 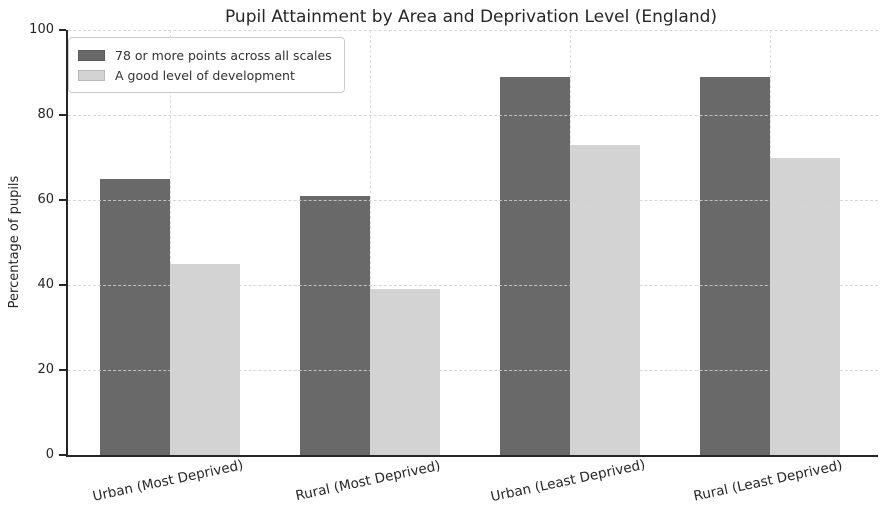 I want to click on bar-series2-group3, so click(x=605, y=299).